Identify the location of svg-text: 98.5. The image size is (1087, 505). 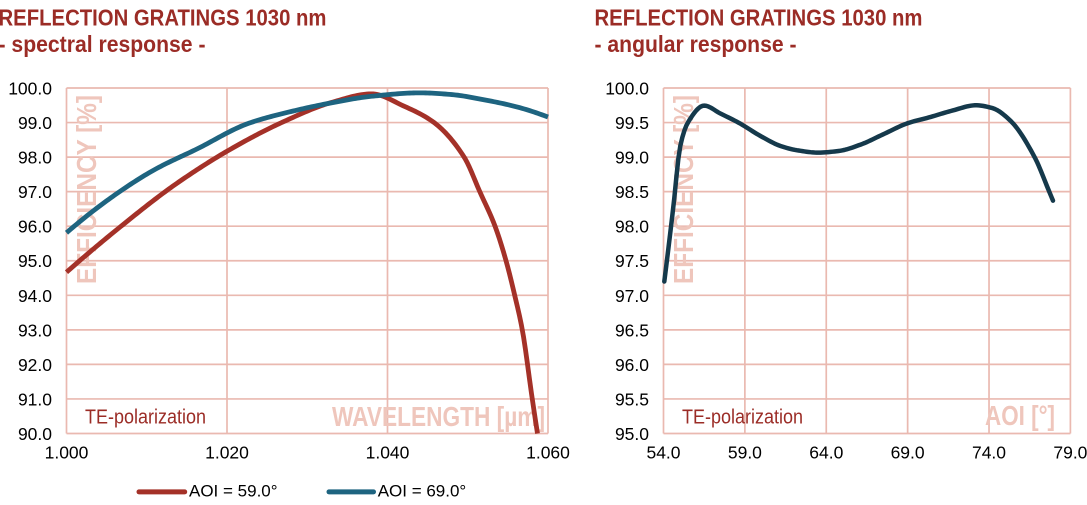
(632, 192).